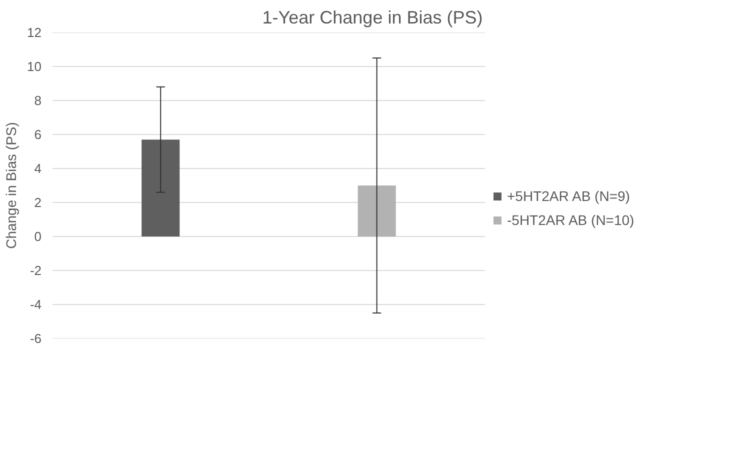 Image resolution: width=748 pixels, height=452 pixels. Describe the element at coordinates (34, 32) in the screenshot. I see `y-tick-label: 12` at that location.